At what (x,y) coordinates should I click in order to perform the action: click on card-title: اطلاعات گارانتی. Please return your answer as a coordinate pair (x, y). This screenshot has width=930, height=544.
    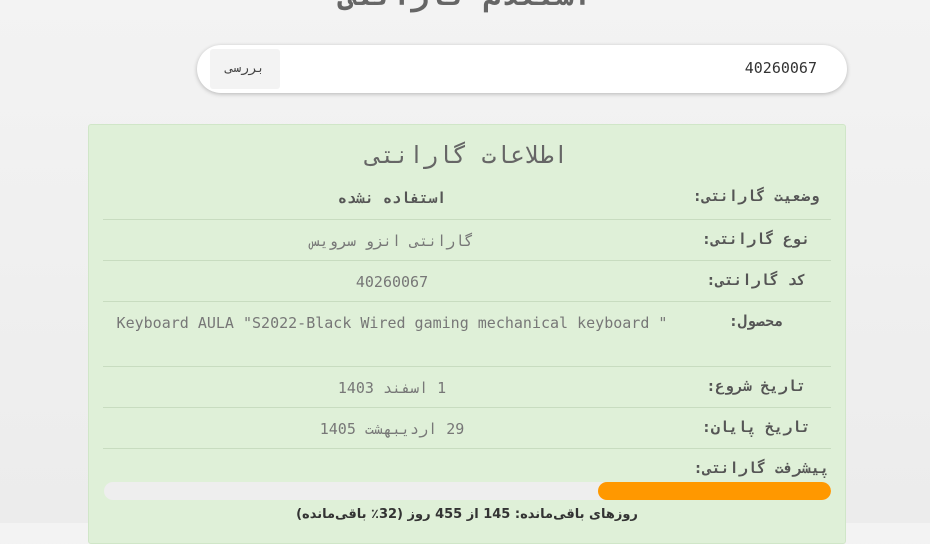
    Looking at the image, I should click on (467, 155).